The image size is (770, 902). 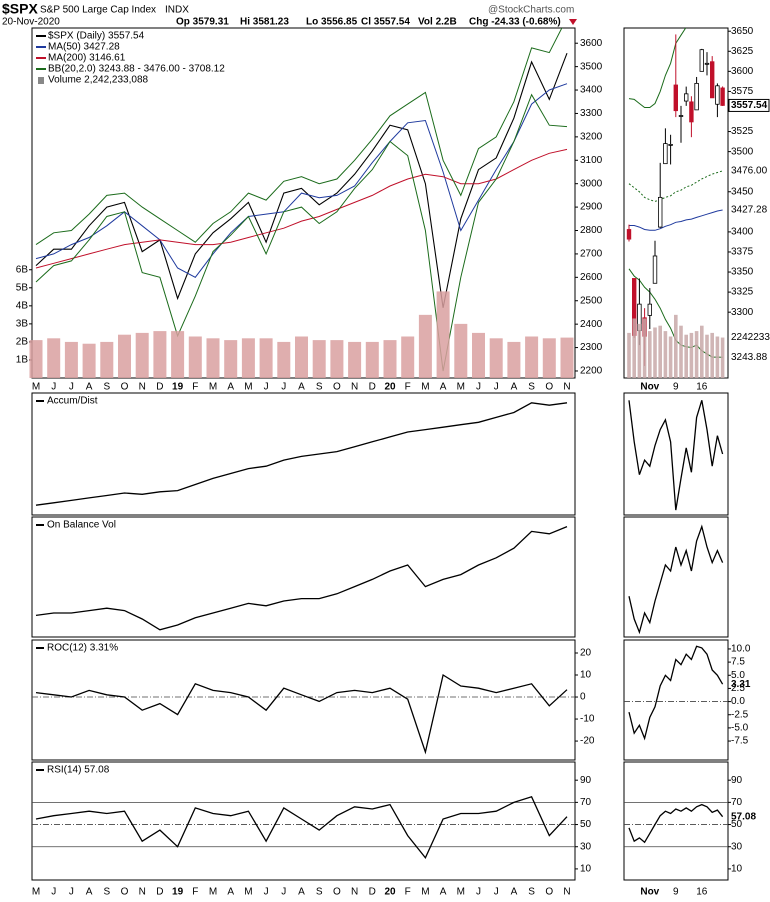 What do you see at coordinates (742, 292) in the screenshot?
I see `y-tick-label: 3325` at bounding box center [742, 292].